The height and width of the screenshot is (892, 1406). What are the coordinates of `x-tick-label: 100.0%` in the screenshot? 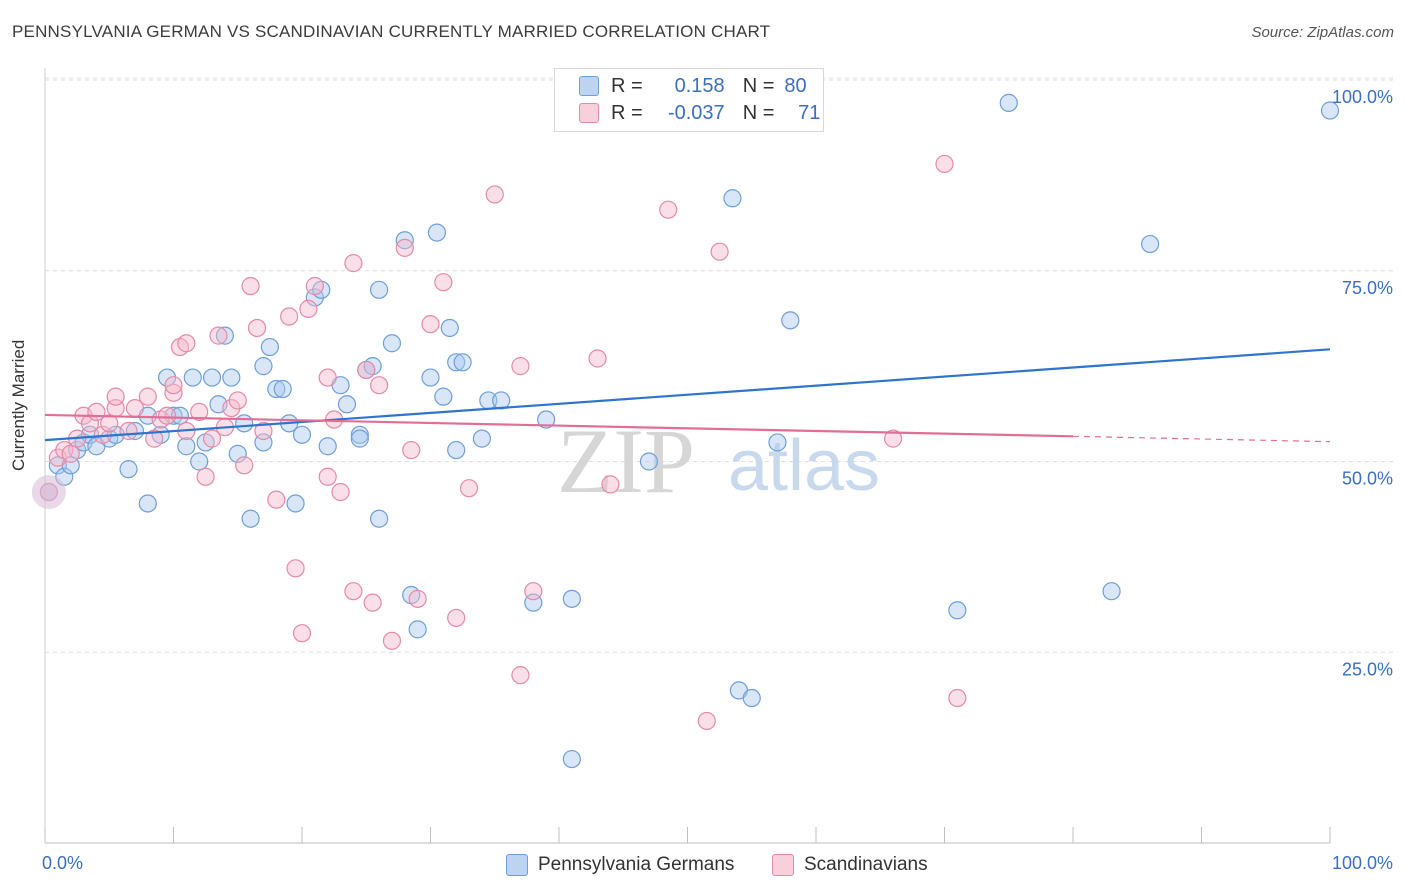 It's located at (1362, 863).